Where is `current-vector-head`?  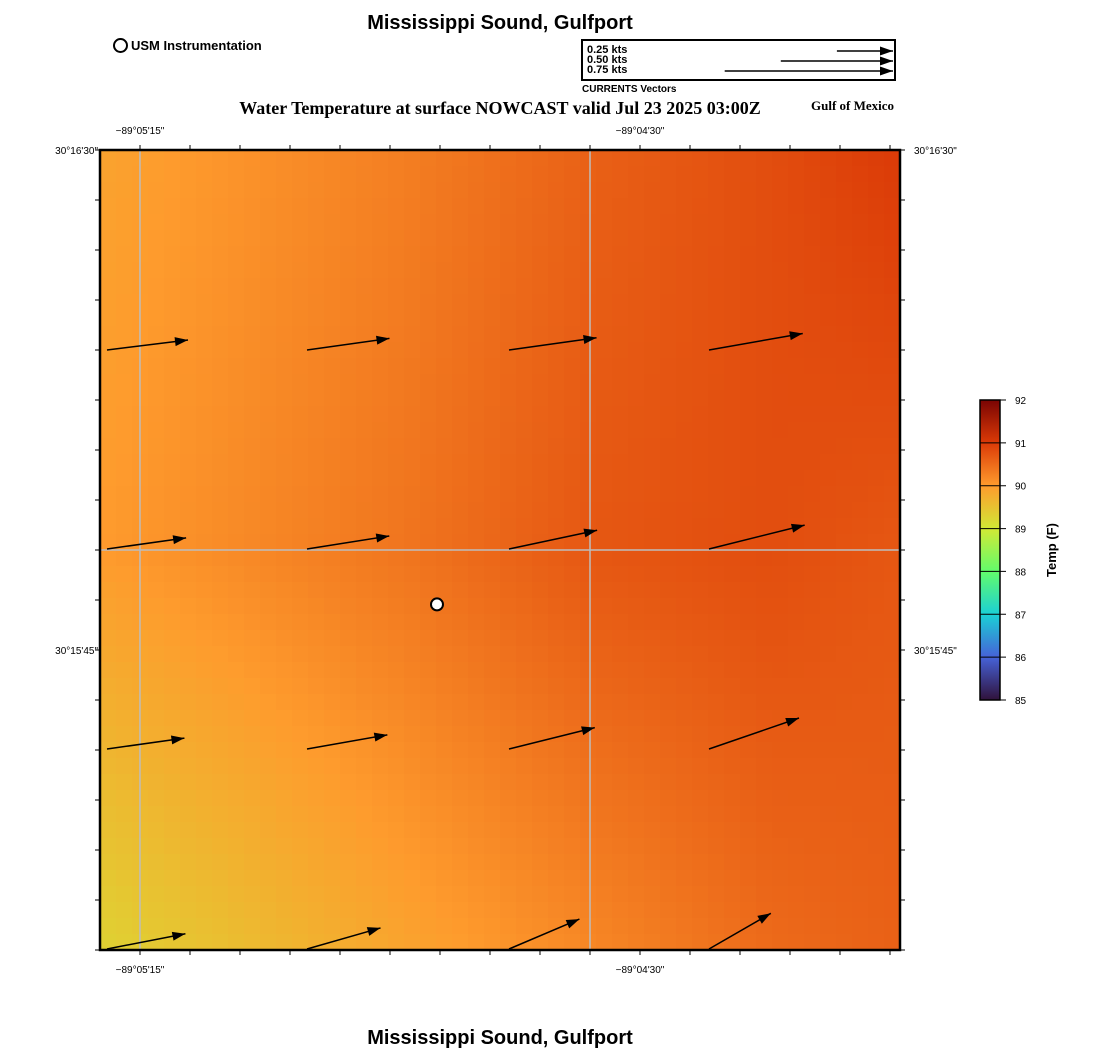
current-vector-head is located at coordinates (380, 737).